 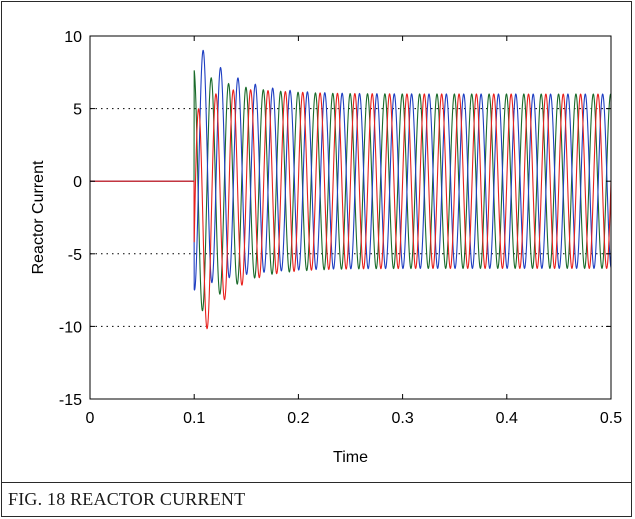 What do you see at coordinates (75, 255) in the screenshot?
I see `y-tick-label: -5` at bounding box center [75, 255].